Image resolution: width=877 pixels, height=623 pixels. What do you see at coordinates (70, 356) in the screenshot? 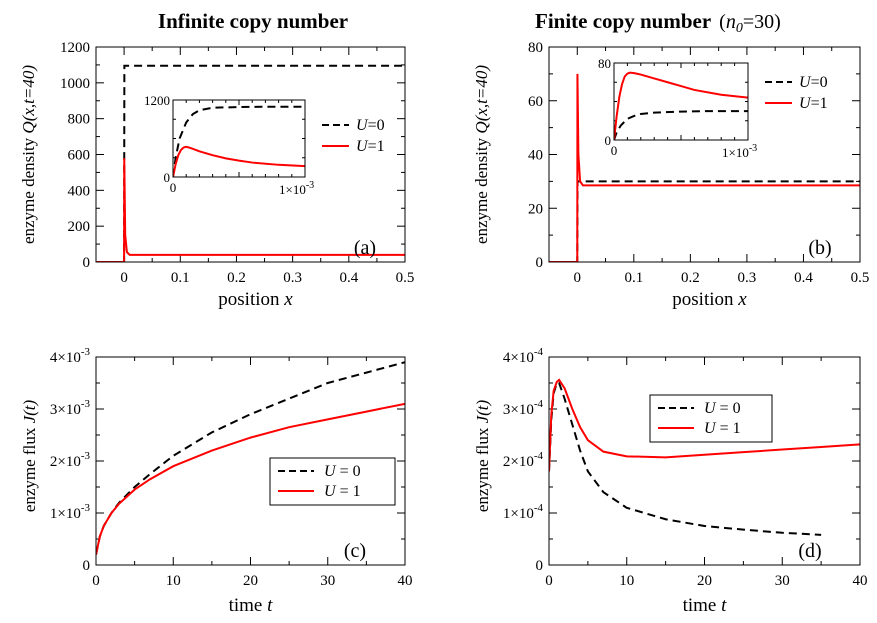
I see `y-tick-label: 4×10⁻³` at bounding box center [70, 356].